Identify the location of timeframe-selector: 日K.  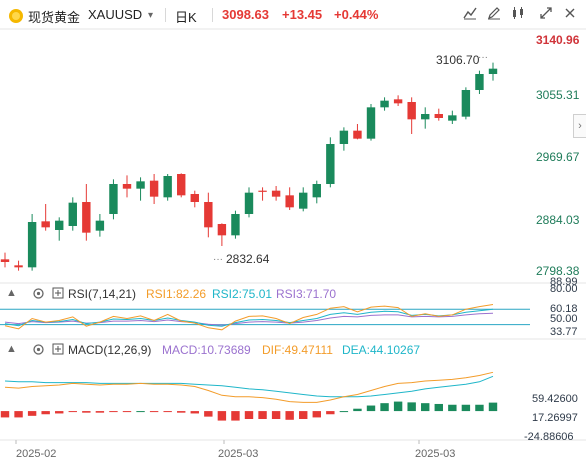
(186, 17).